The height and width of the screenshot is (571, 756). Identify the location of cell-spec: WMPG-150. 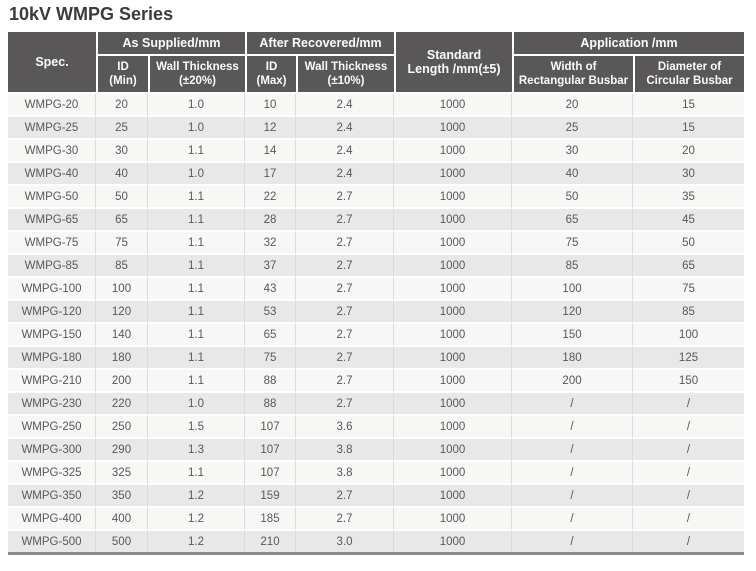
(52, 335).